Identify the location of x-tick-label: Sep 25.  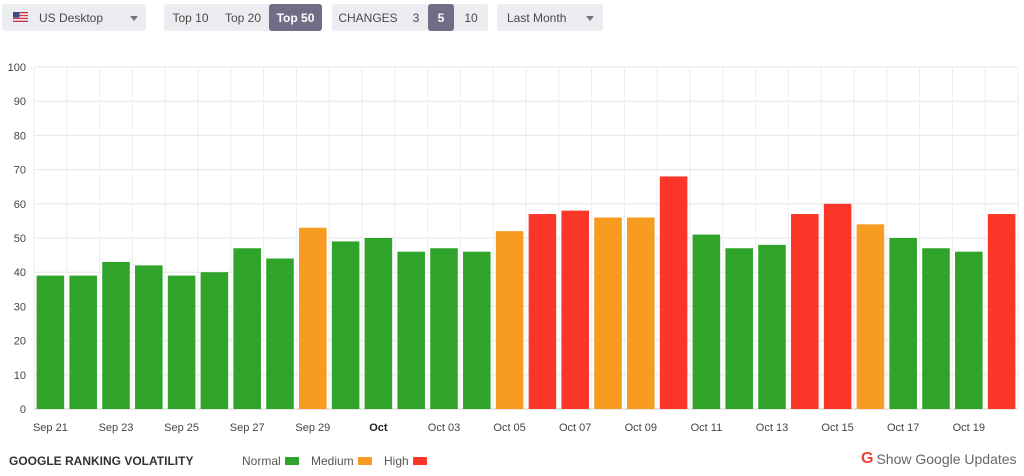
(181, 428).